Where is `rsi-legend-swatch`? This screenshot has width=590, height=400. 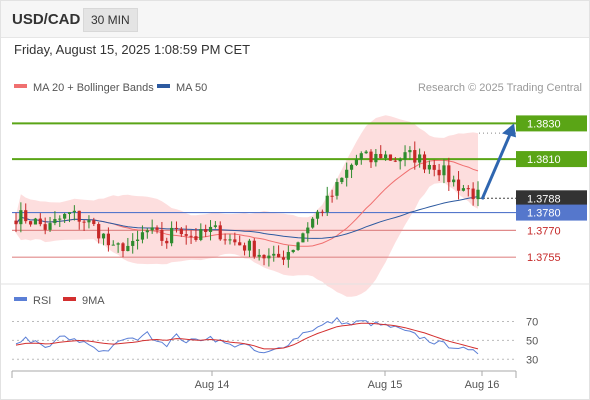
rsi-legend-swatch is located at coordinates (20, 299).